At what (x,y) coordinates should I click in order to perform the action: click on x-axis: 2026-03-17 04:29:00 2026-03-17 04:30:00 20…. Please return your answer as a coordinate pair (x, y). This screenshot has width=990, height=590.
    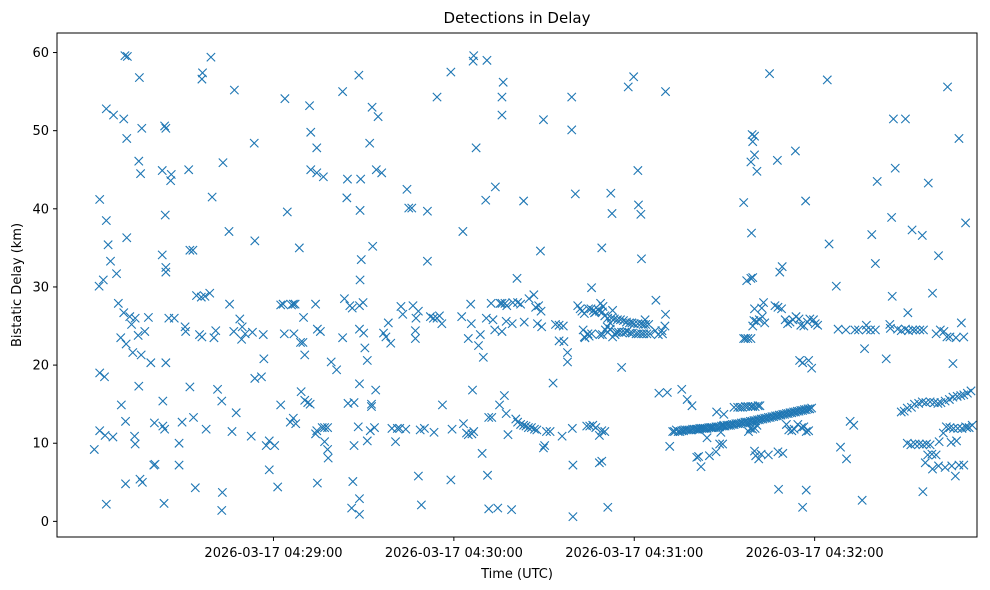
    Looking at the image, I should click on (544, 549).